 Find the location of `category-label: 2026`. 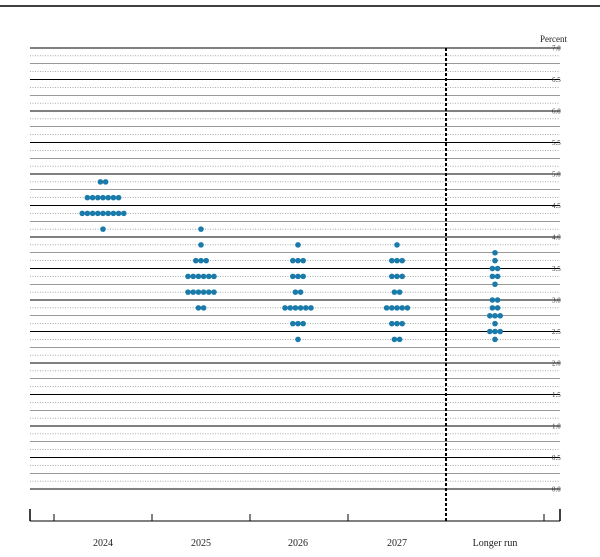

category-label: 2026 is located at coordinates (298, 543).